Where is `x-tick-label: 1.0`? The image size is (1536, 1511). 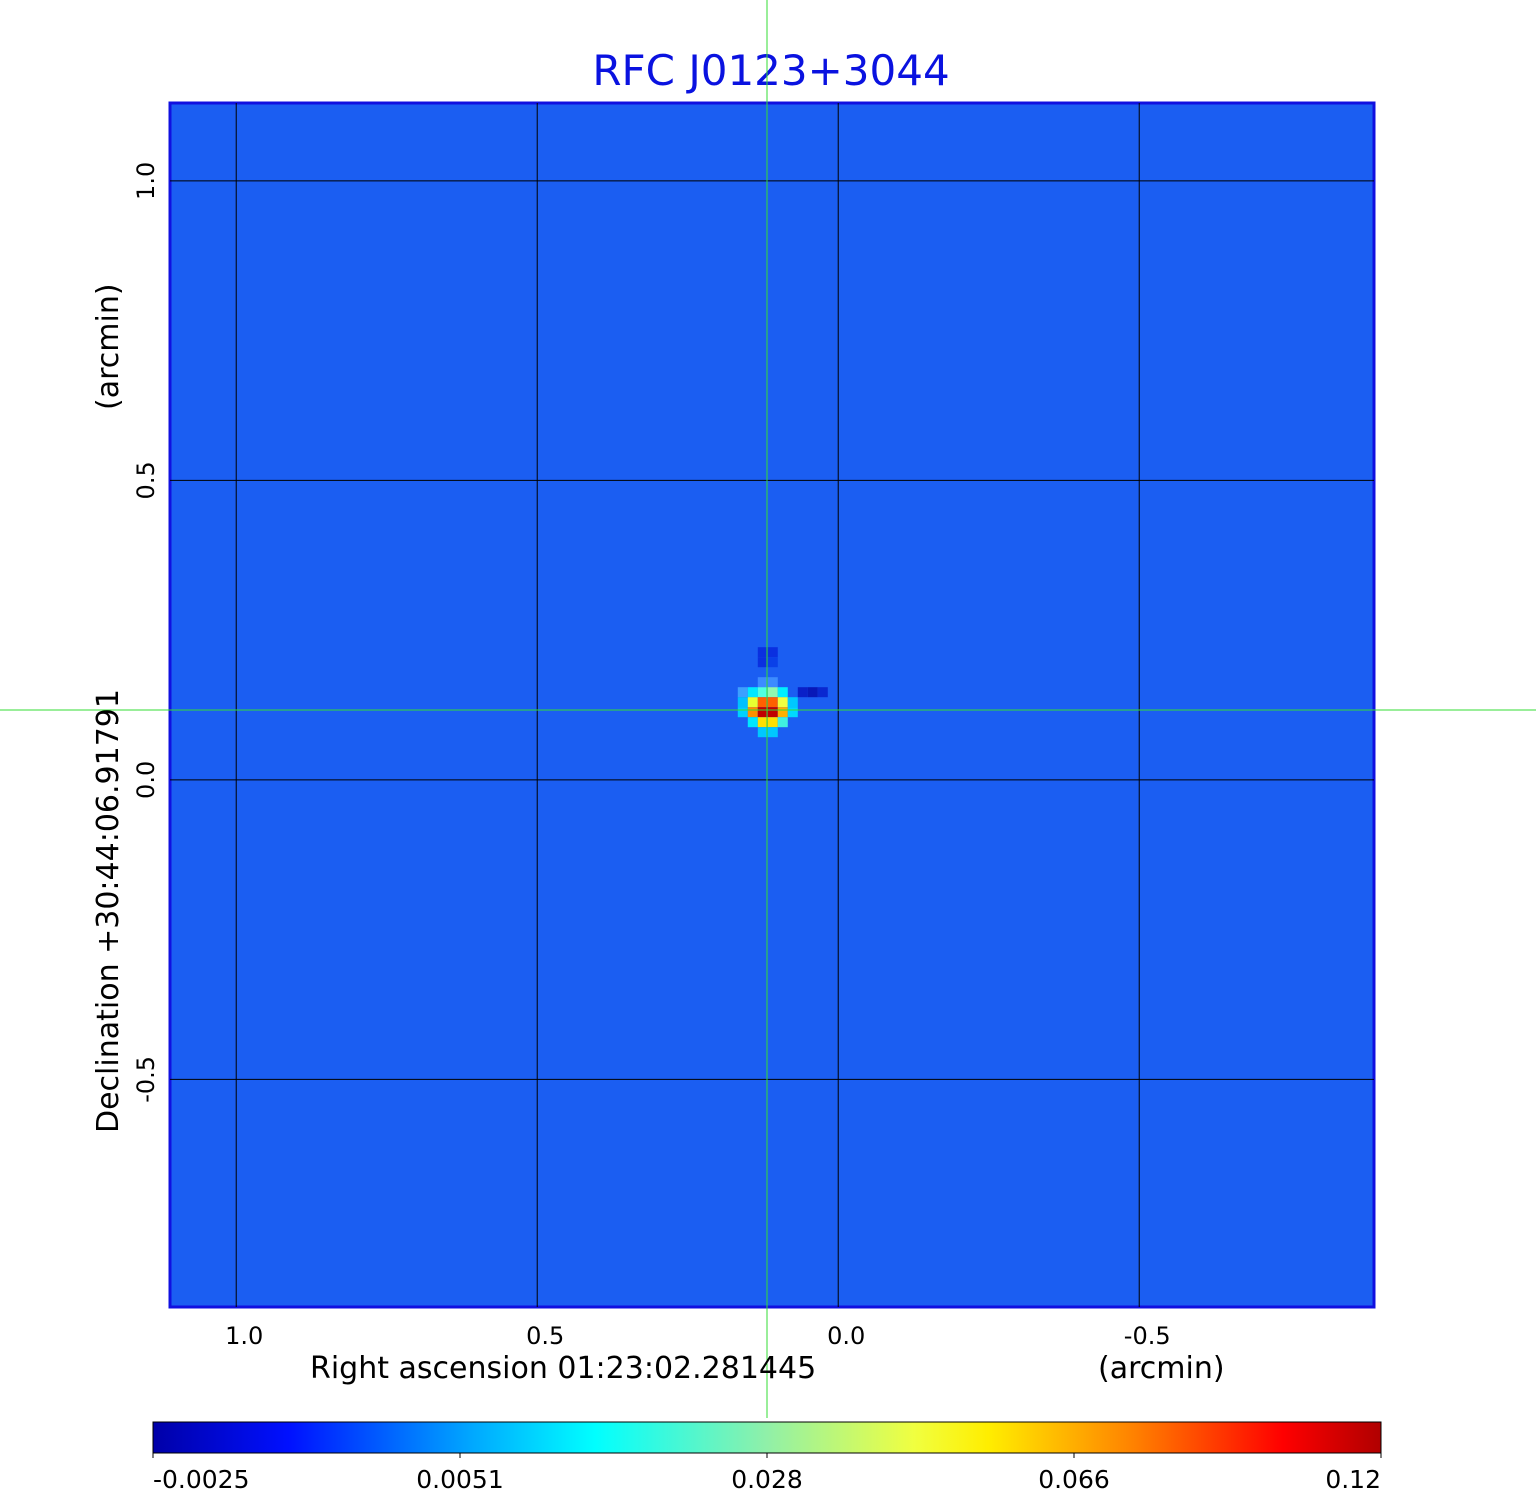
x-tick-label: 1.0 is located at coordinates (244, 1336).